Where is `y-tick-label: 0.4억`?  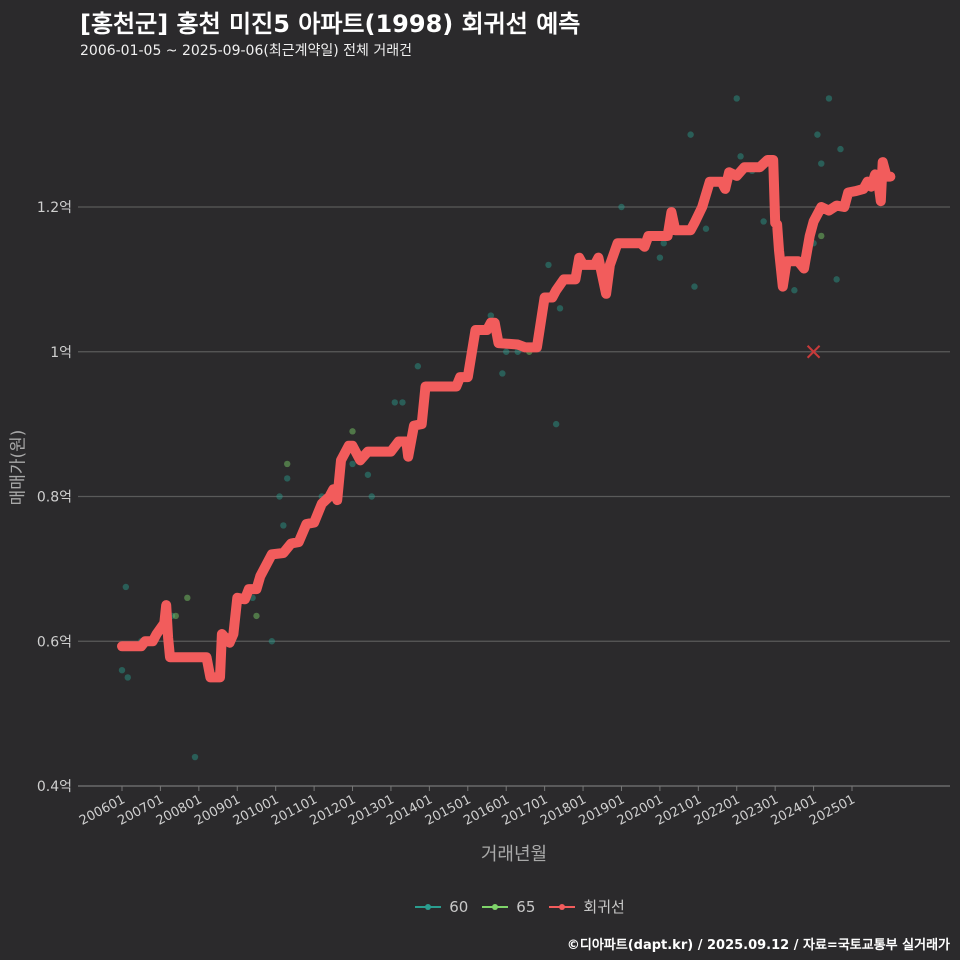
y-tick-label: 0.4억 is located at coordinates (54, 787).